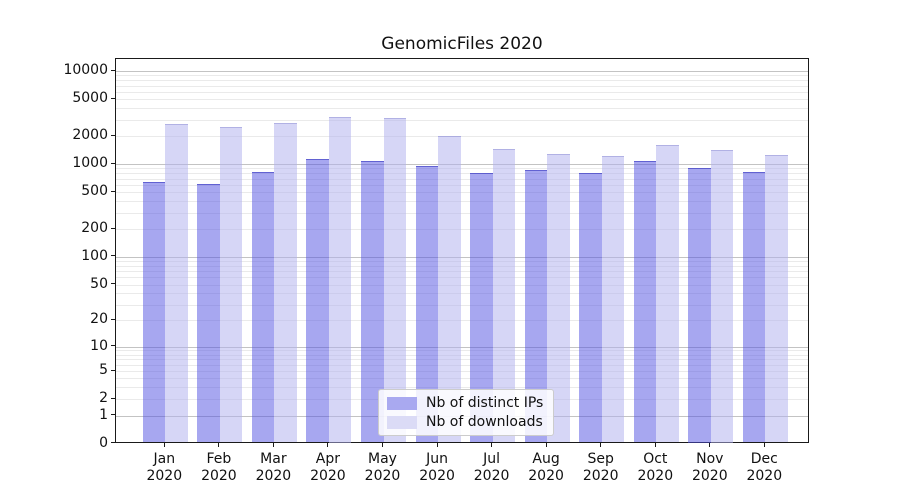 The image size is (900, 500). Describe the element at coordinates (103, 398) in the screenshot. I see `y-tick-label: 2` at that location.